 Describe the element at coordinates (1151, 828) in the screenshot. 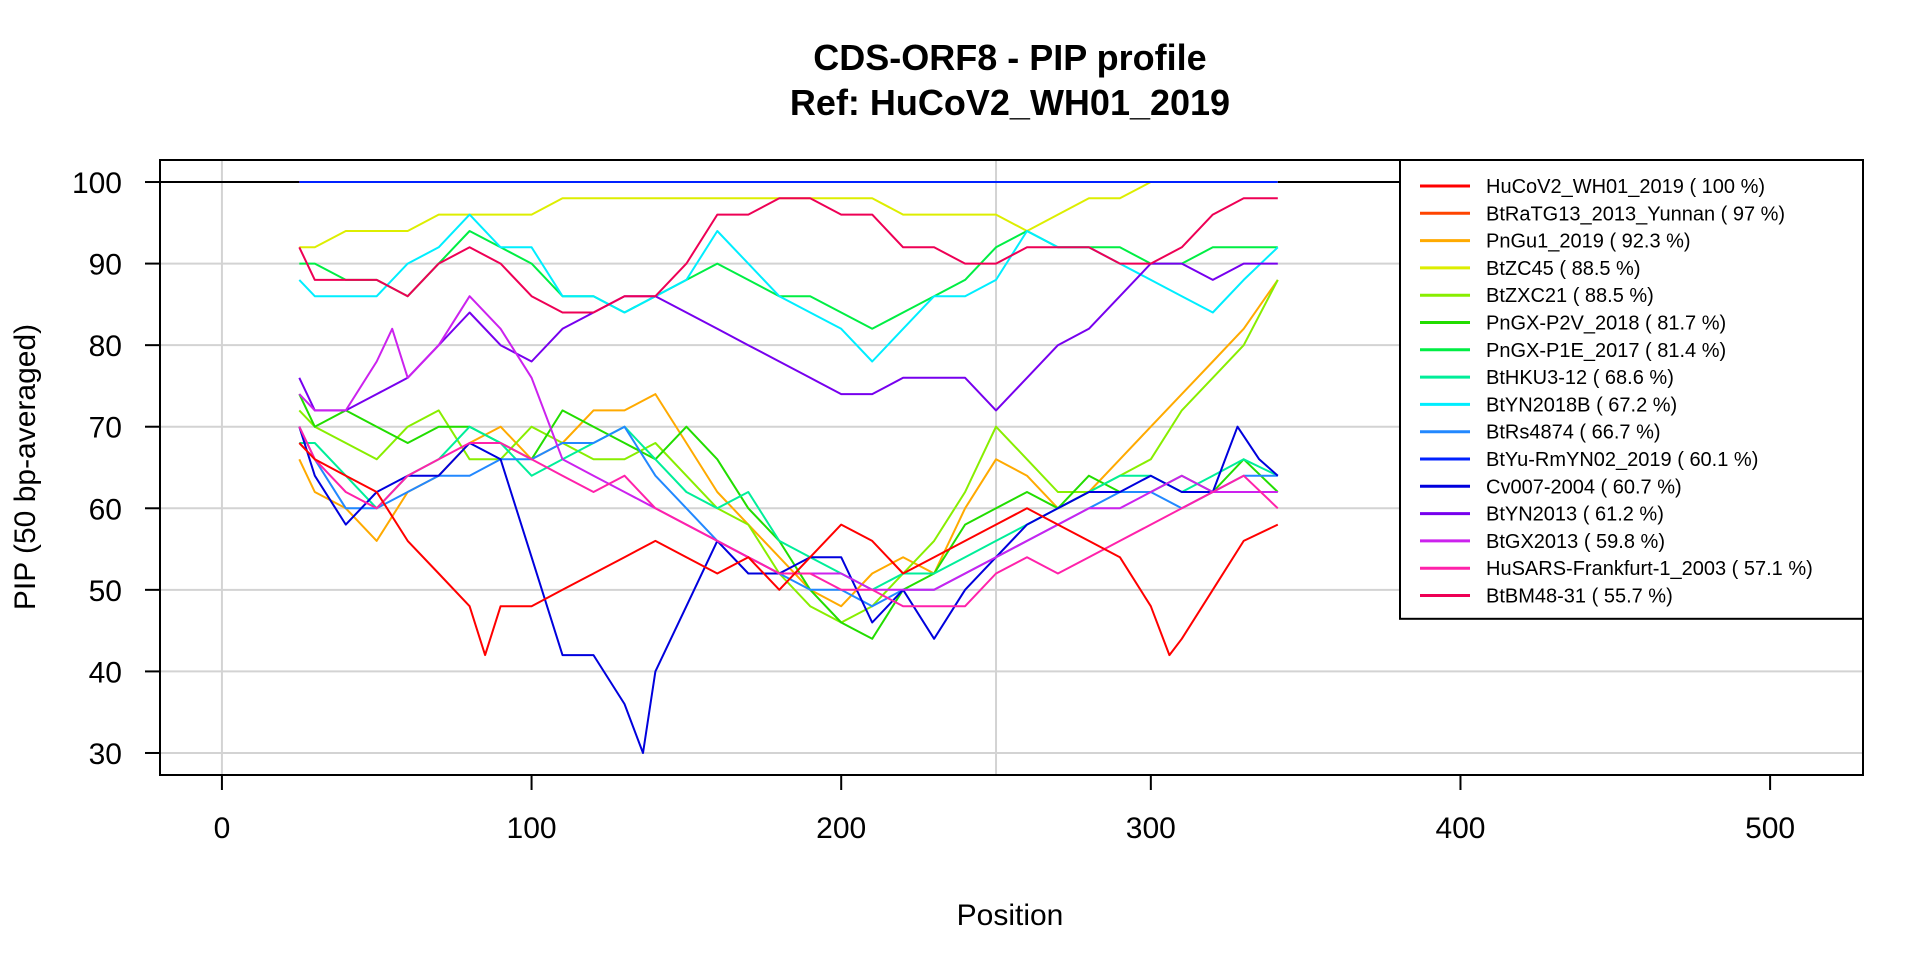

I see `x-tick-label-300: 300` at that location.